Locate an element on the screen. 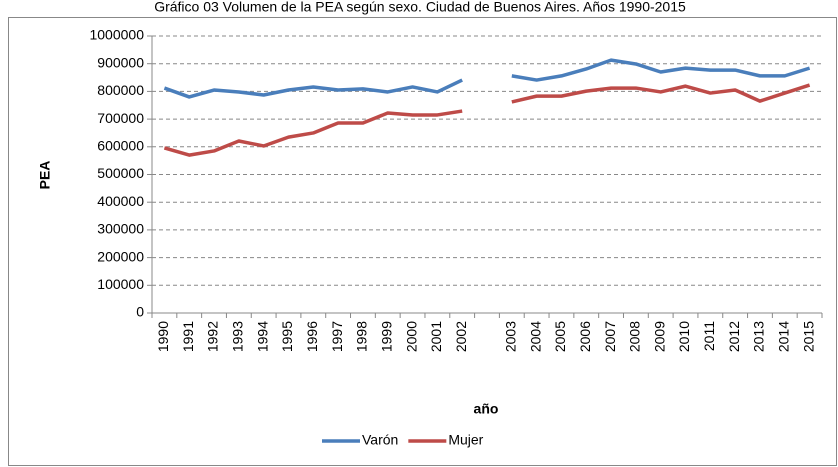 This screenshot has width=838, height=467. y-tick-label: 800000 is located at coordinates (120, 90).